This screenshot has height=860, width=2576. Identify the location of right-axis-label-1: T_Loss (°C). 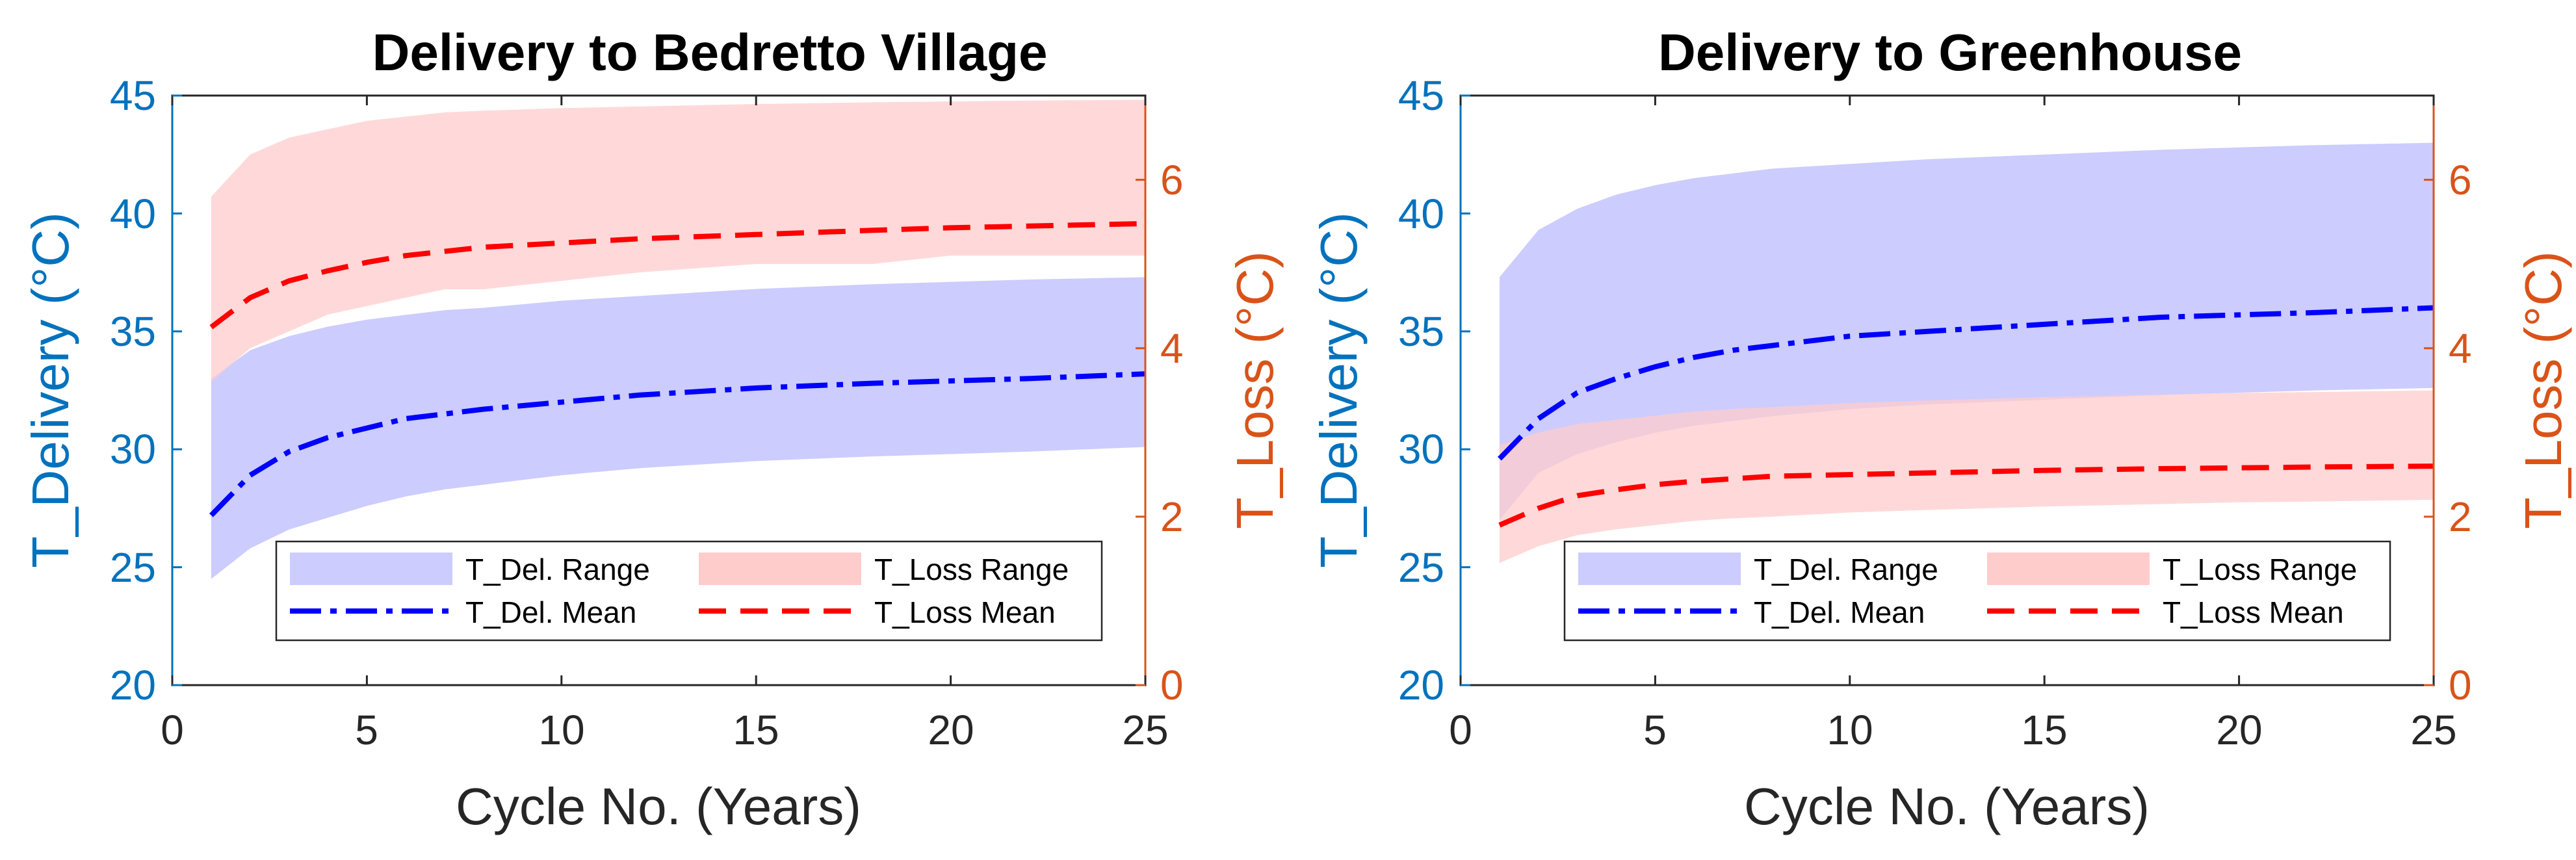
(1255, 390).